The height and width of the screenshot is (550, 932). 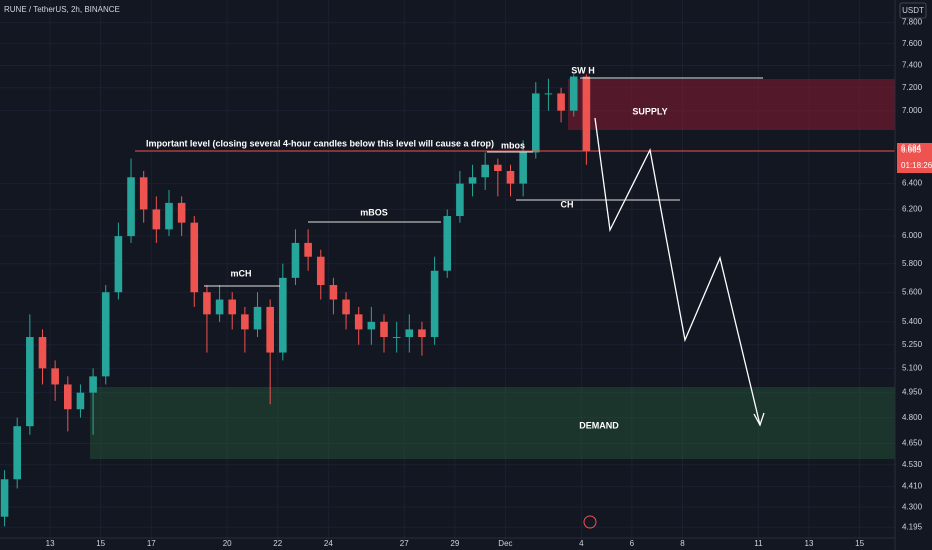 What do you see at coordinates (912, 65) in the screenshot?
I see `y-tick-label: 7.400` at bounding box center [912, 65].